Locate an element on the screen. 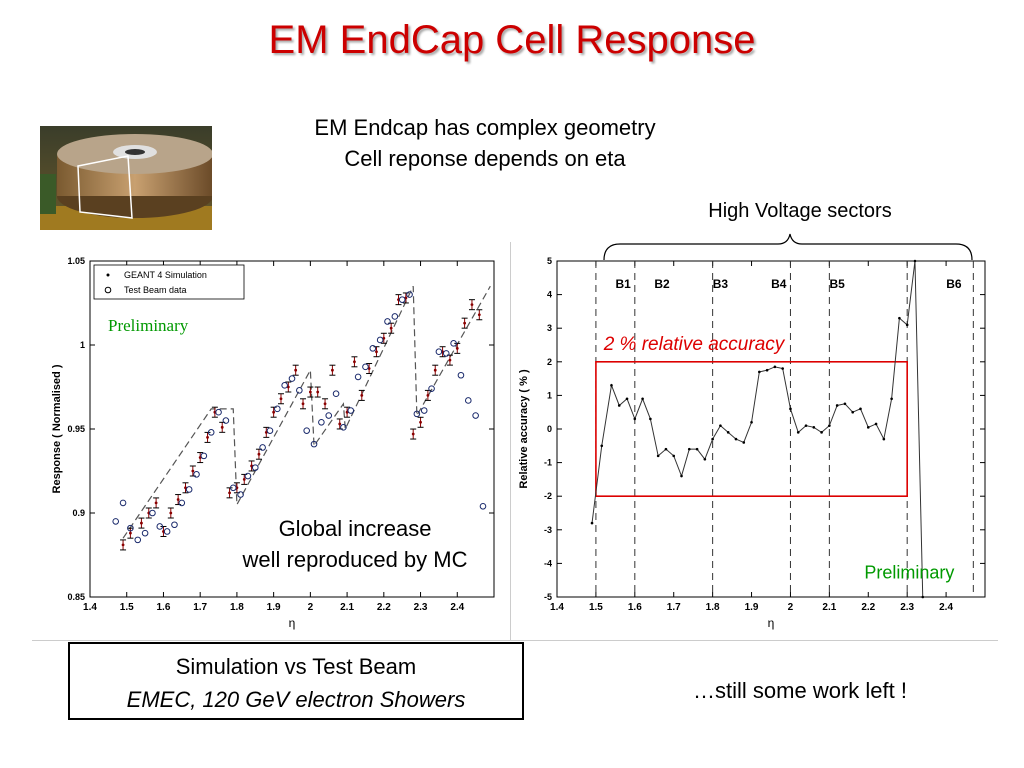  y-tick-label: 0.85 is located at coordinates (76, 597).